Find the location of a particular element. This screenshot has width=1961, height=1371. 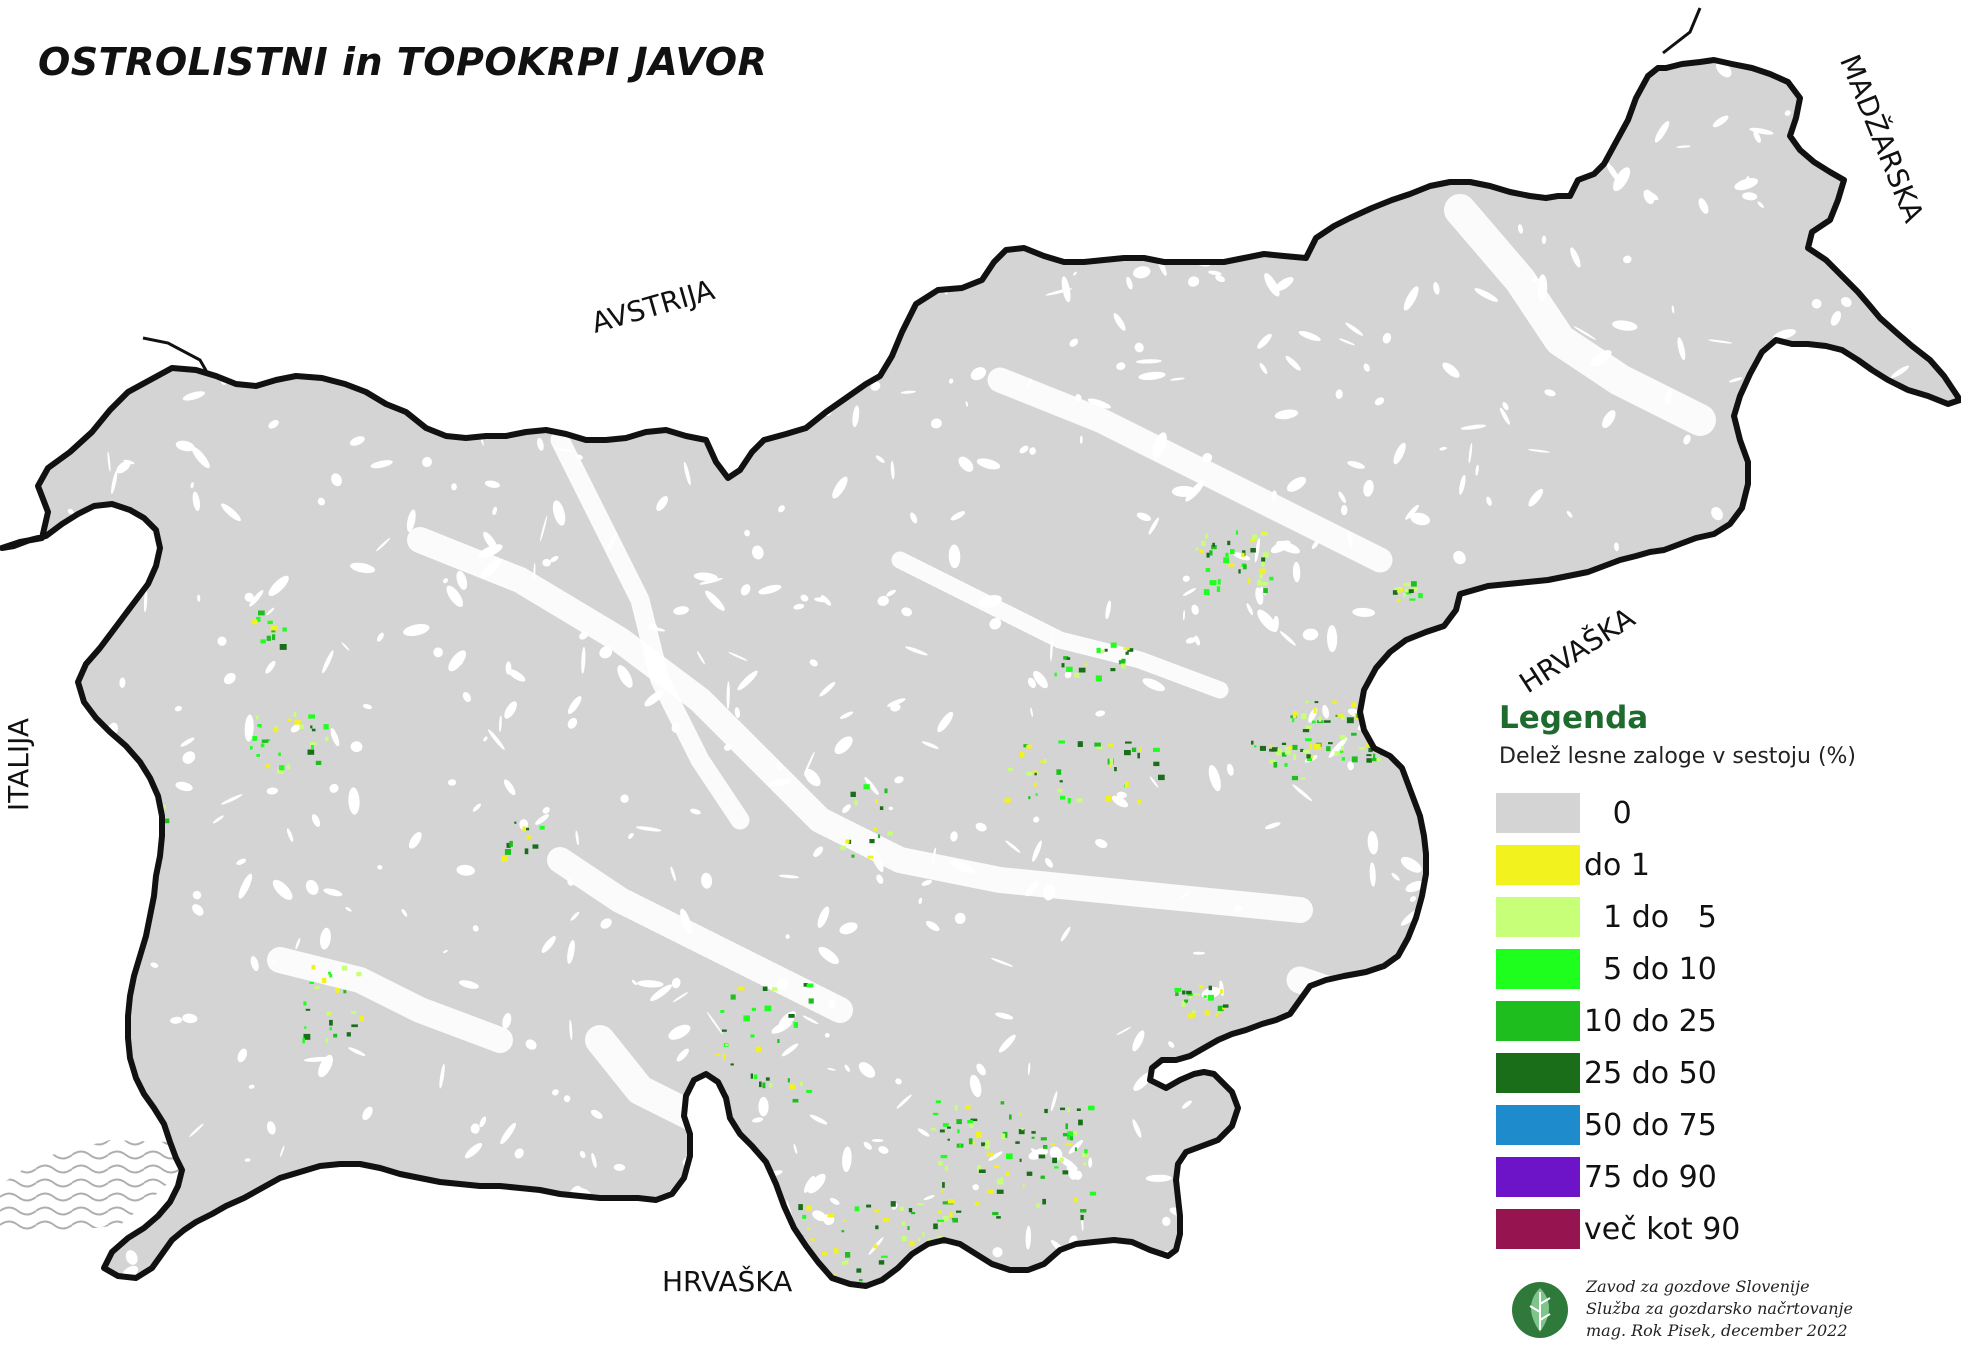

austria-italy-border-stub is located at coordinates (176, 355).